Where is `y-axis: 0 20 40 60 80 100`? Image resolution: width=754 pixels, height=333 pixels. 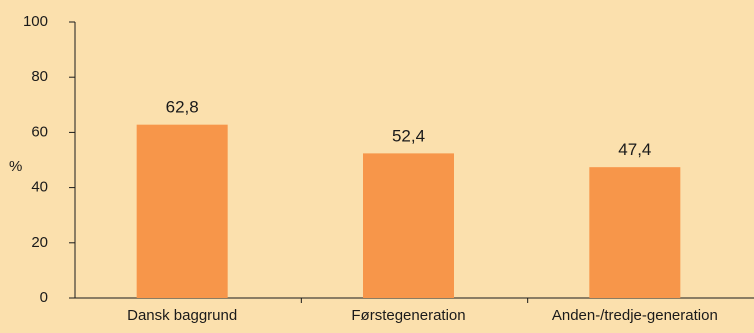
y-axis: 0 20 40 60 80 100 is located at coordinates (49, 159).